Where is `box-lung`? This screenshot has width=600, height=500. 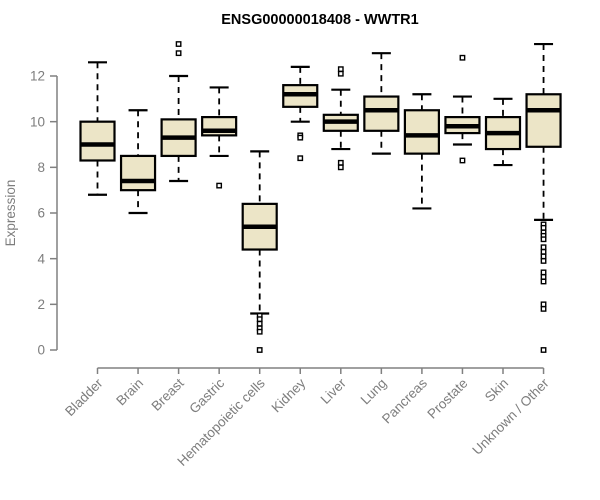 box-lung is located at coordinates (381, 103).